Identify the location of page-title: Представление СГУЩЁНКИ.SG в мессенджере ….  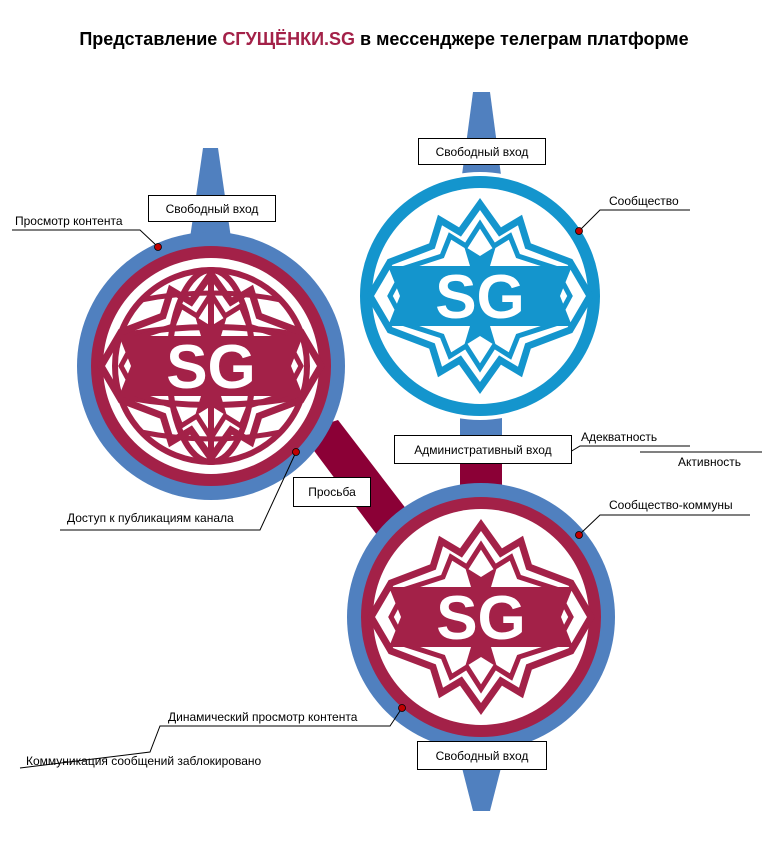
(384, 39).